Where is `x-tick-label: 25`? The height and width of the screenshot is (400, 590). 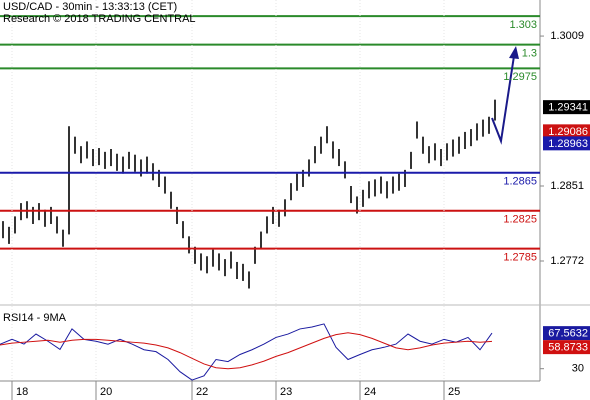
x-tick-label: 25 is located at coordinates (454, 392).